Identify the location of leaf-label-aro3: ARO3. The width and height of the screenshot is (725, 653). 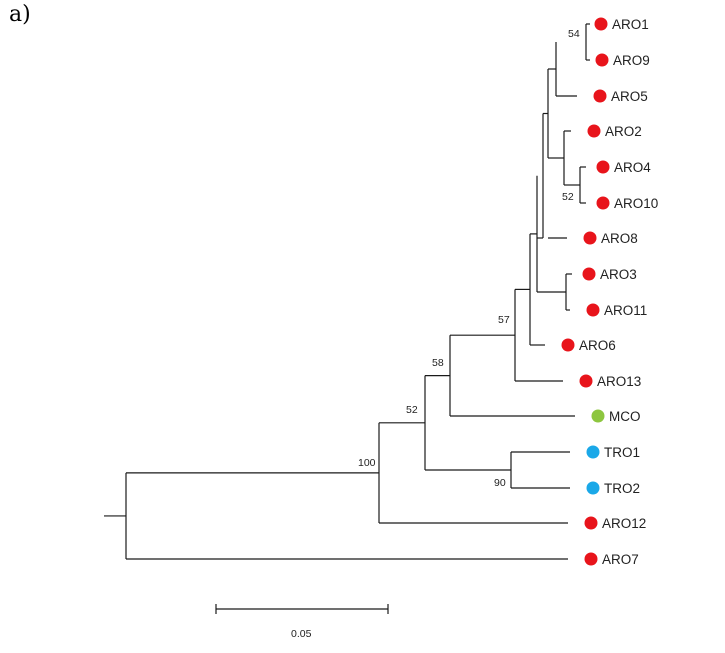
(618, 274).